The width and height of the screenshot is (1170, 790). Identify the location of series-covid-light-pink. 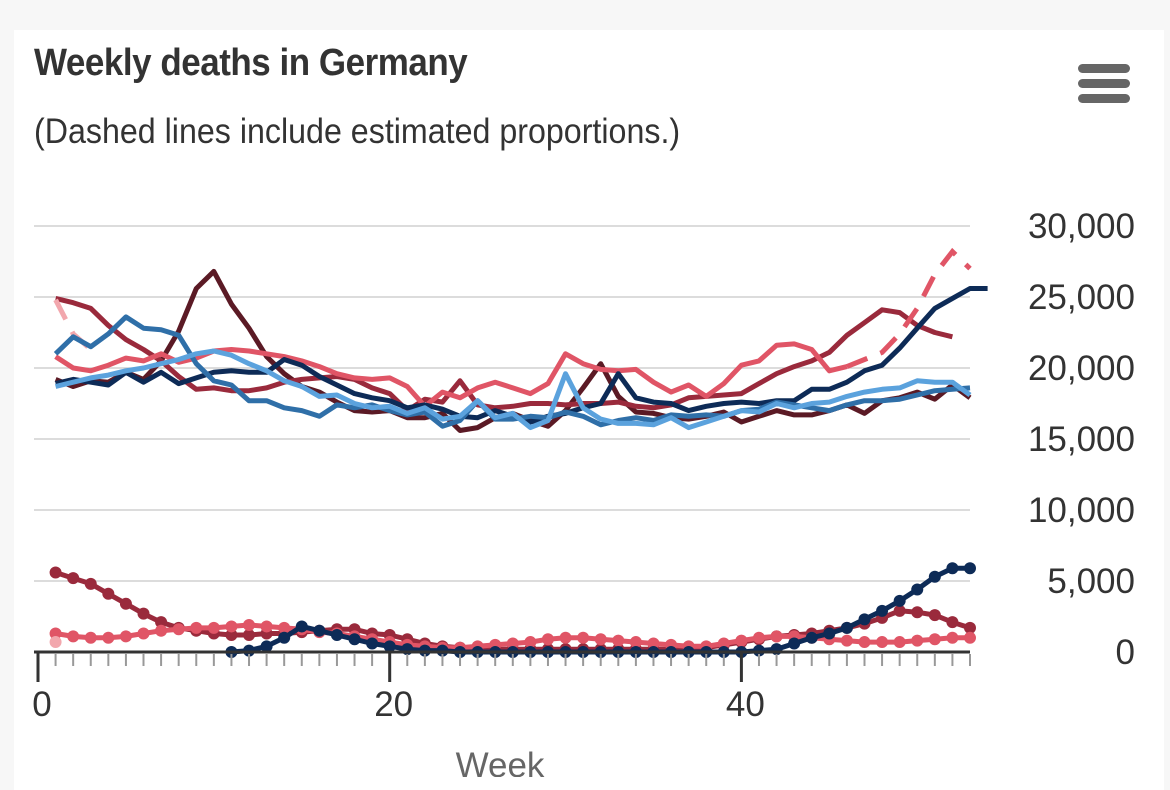
(55, 642).